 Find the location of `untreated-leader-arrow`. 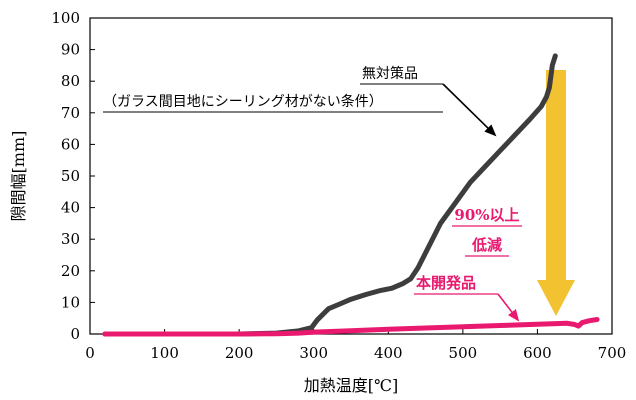

untreated-leader-arrow is located at coordinates (469, 110).